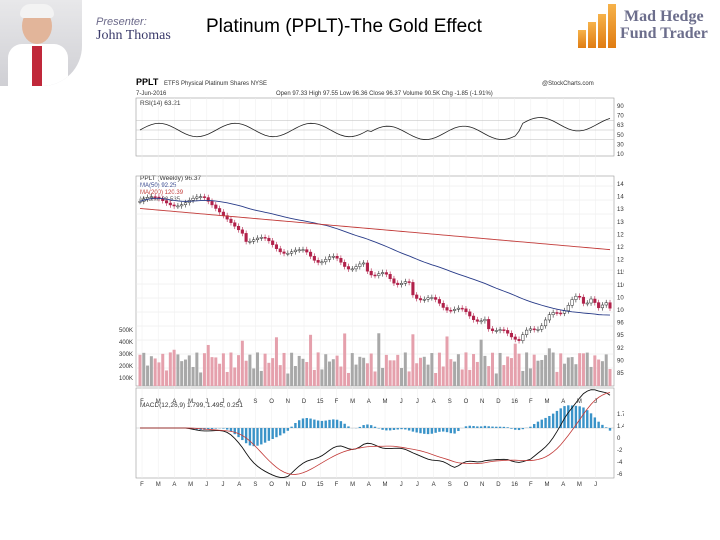 The width and height of the screenshot is (720, 540). What do you see at coordinates (126, 379) in the screenshot?
I see `volume-tick-label: 100K` at bounding box center [126, 379].